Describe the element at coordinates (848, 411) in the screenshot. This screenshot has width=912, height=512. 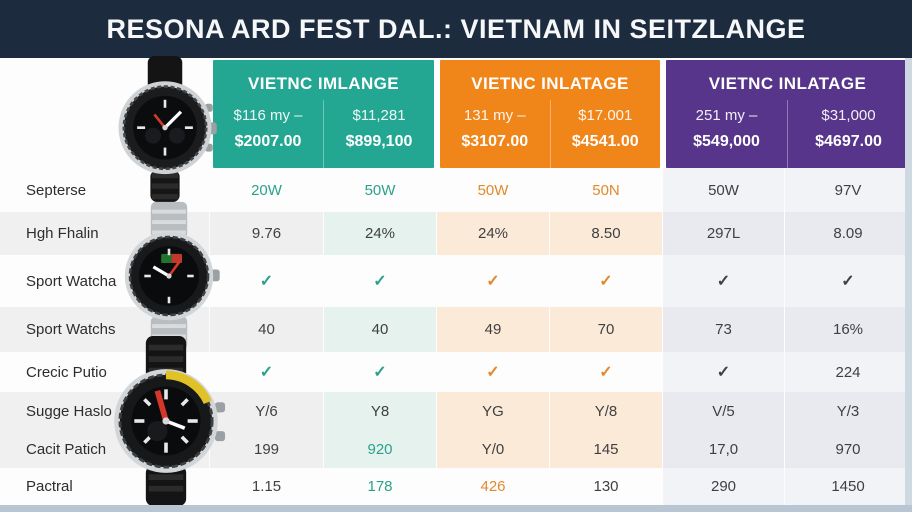
I see `table-cell: Y/3` at that location.